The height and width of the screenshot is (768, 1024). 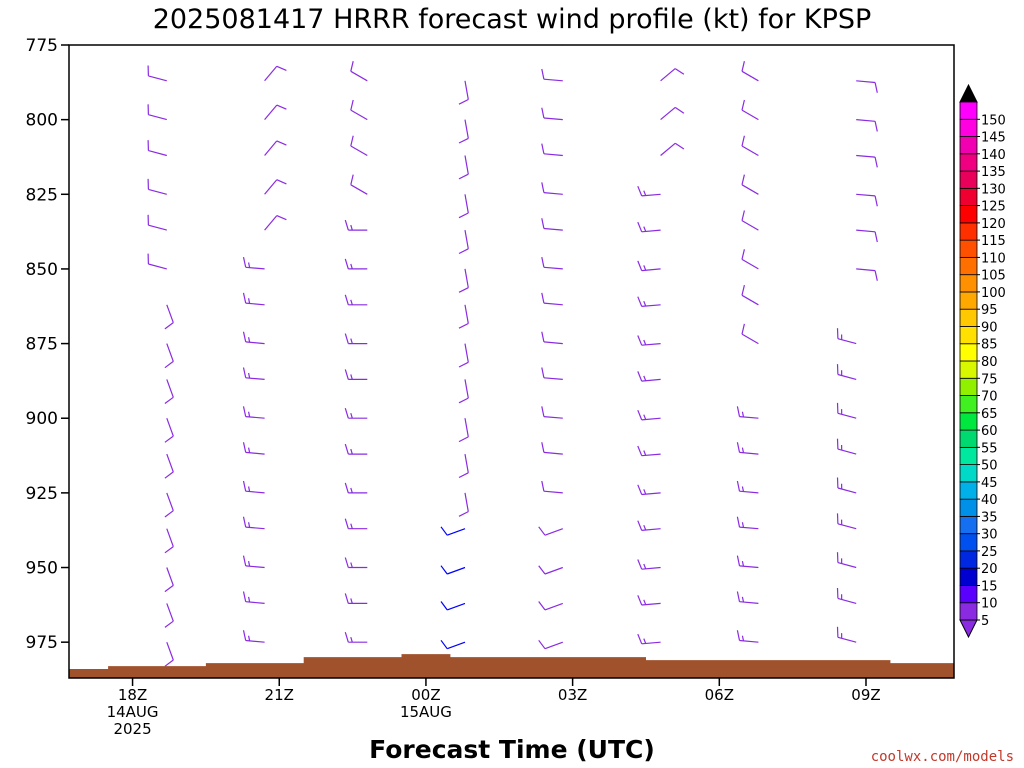 What do you see at coordinates (989, 414) in the screenshot?
I see `colorbar-tick-label: 65` at bounding box center [989, 414].